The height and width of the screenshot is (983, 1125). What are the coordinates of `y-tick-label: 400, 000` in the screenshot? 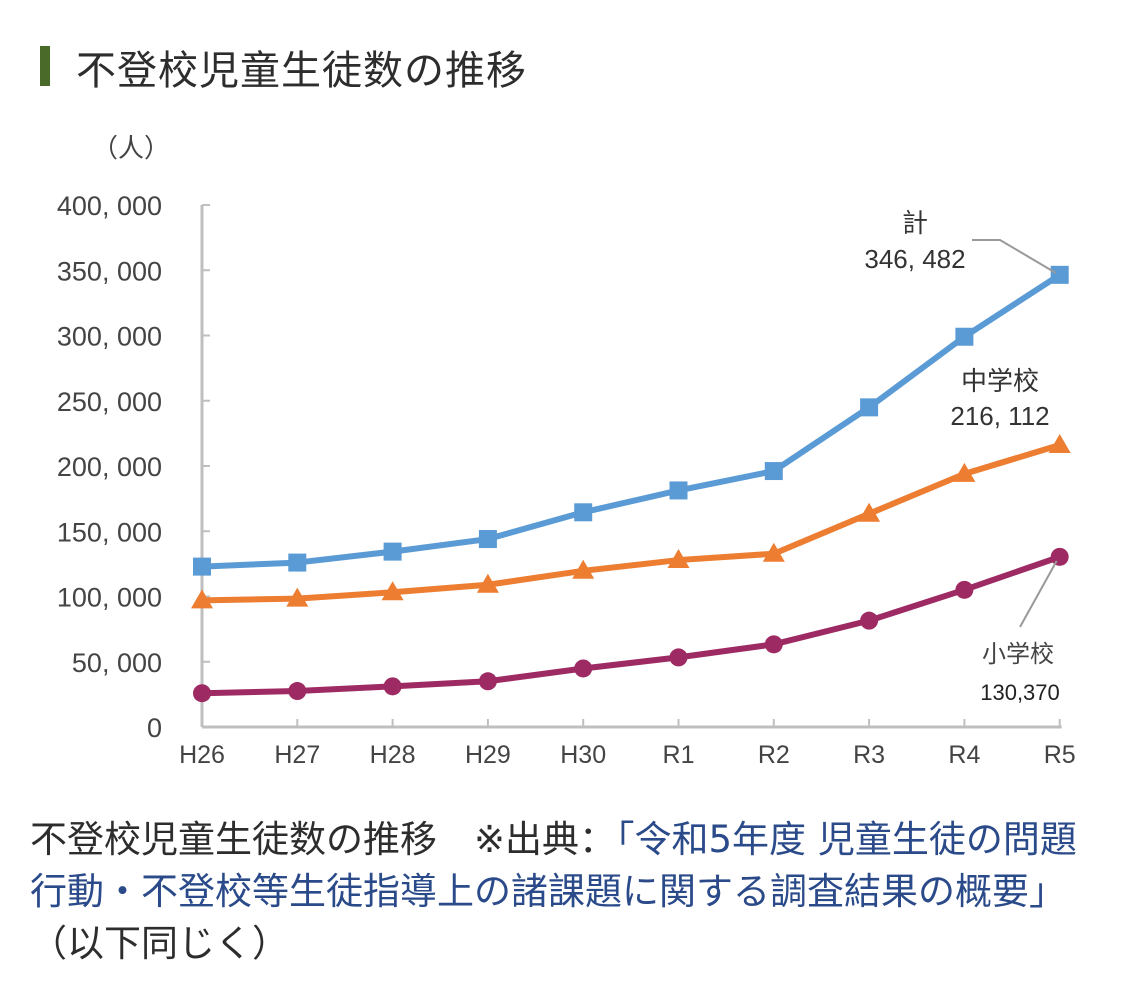 It's located at (109, 206).